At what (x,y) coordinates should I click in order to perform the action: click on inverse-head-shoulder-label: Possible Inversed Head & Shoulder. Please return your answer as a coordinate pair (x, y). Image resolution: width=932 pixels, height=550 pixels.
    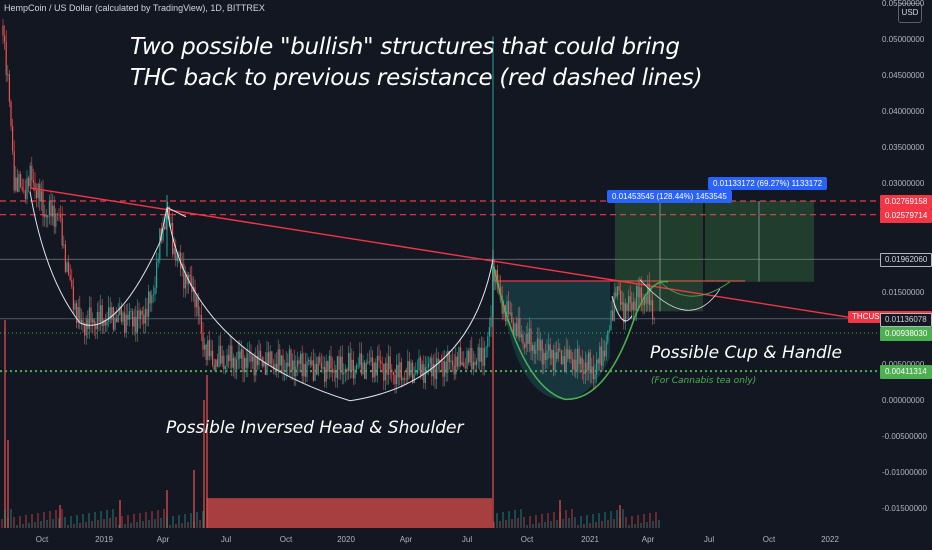
    Looking at the image, I should click on (315, 428).